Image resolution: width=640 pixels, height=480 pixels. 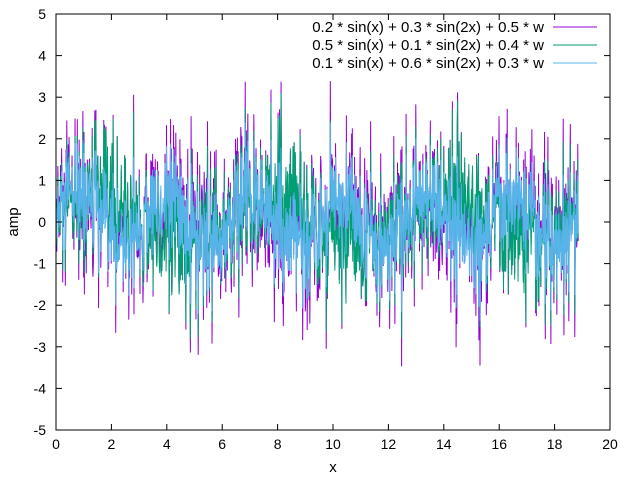 What do you see at coordinates (42, 139) in the screenshot?
I see `y-tick-label: 2` at bounding box center [42, 139].